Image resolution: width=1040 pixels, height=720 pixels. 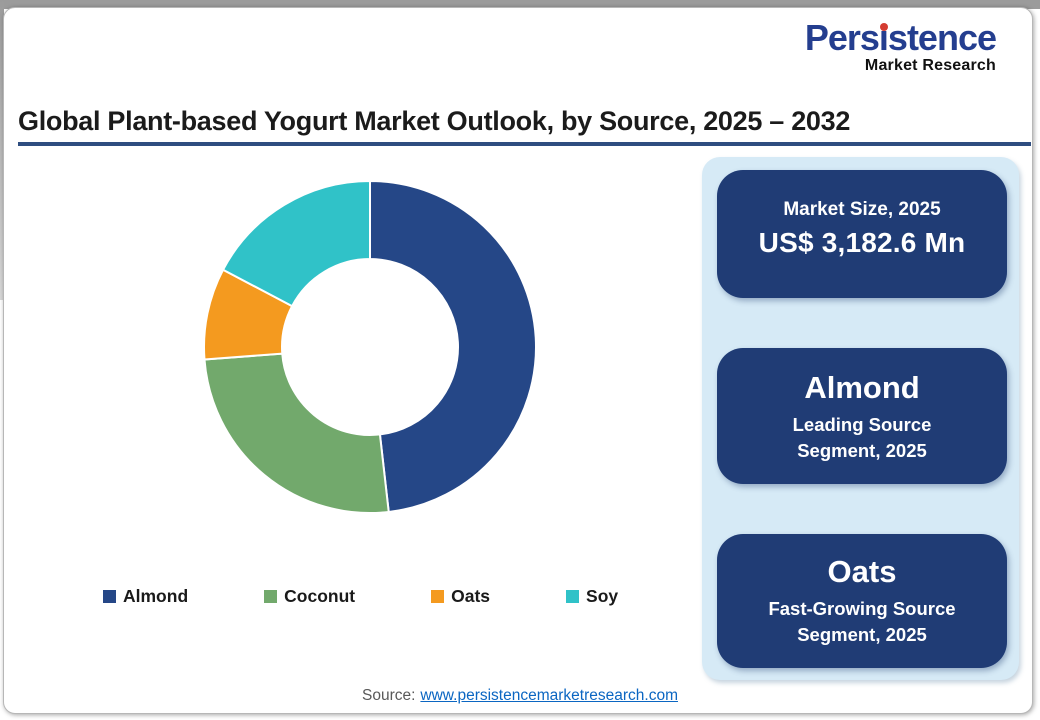 What do you see at coordinates (862, 621) in the screenshot?
I see `fast-growing-segment-subtitle: Fast-Growing Source Segment, 2025` at bounding box center [862, 621].